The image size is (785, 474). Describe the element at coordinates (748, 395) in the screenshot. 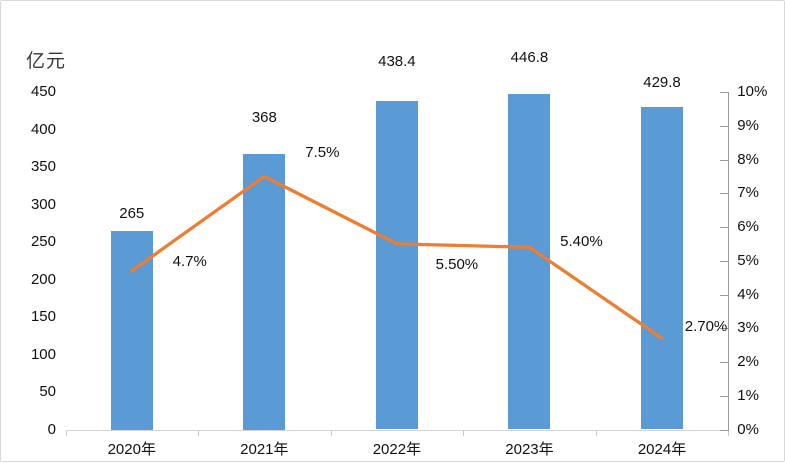

I see `right-axis-tick-label: 1%` at that location.